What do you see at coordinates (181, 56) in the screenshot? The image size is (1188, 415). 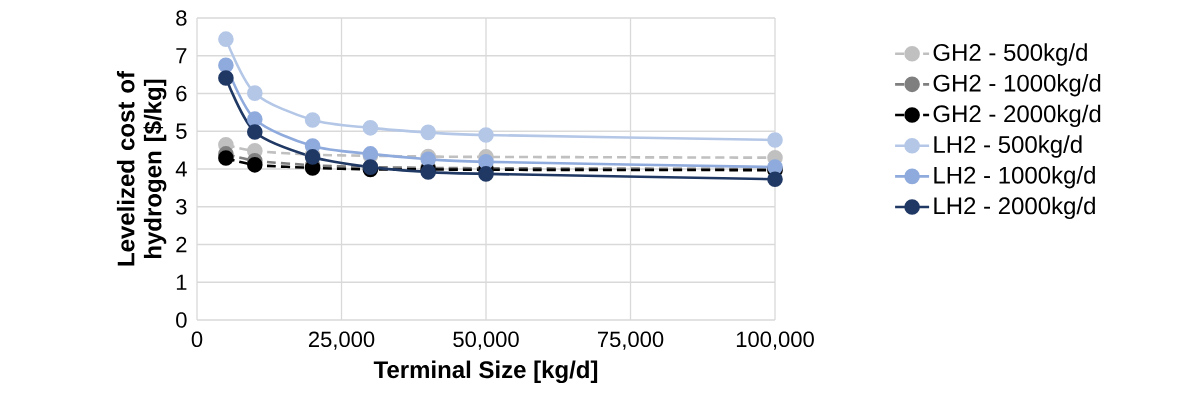 I see `y-tick-label: 7` at bounding box center [181, 56].